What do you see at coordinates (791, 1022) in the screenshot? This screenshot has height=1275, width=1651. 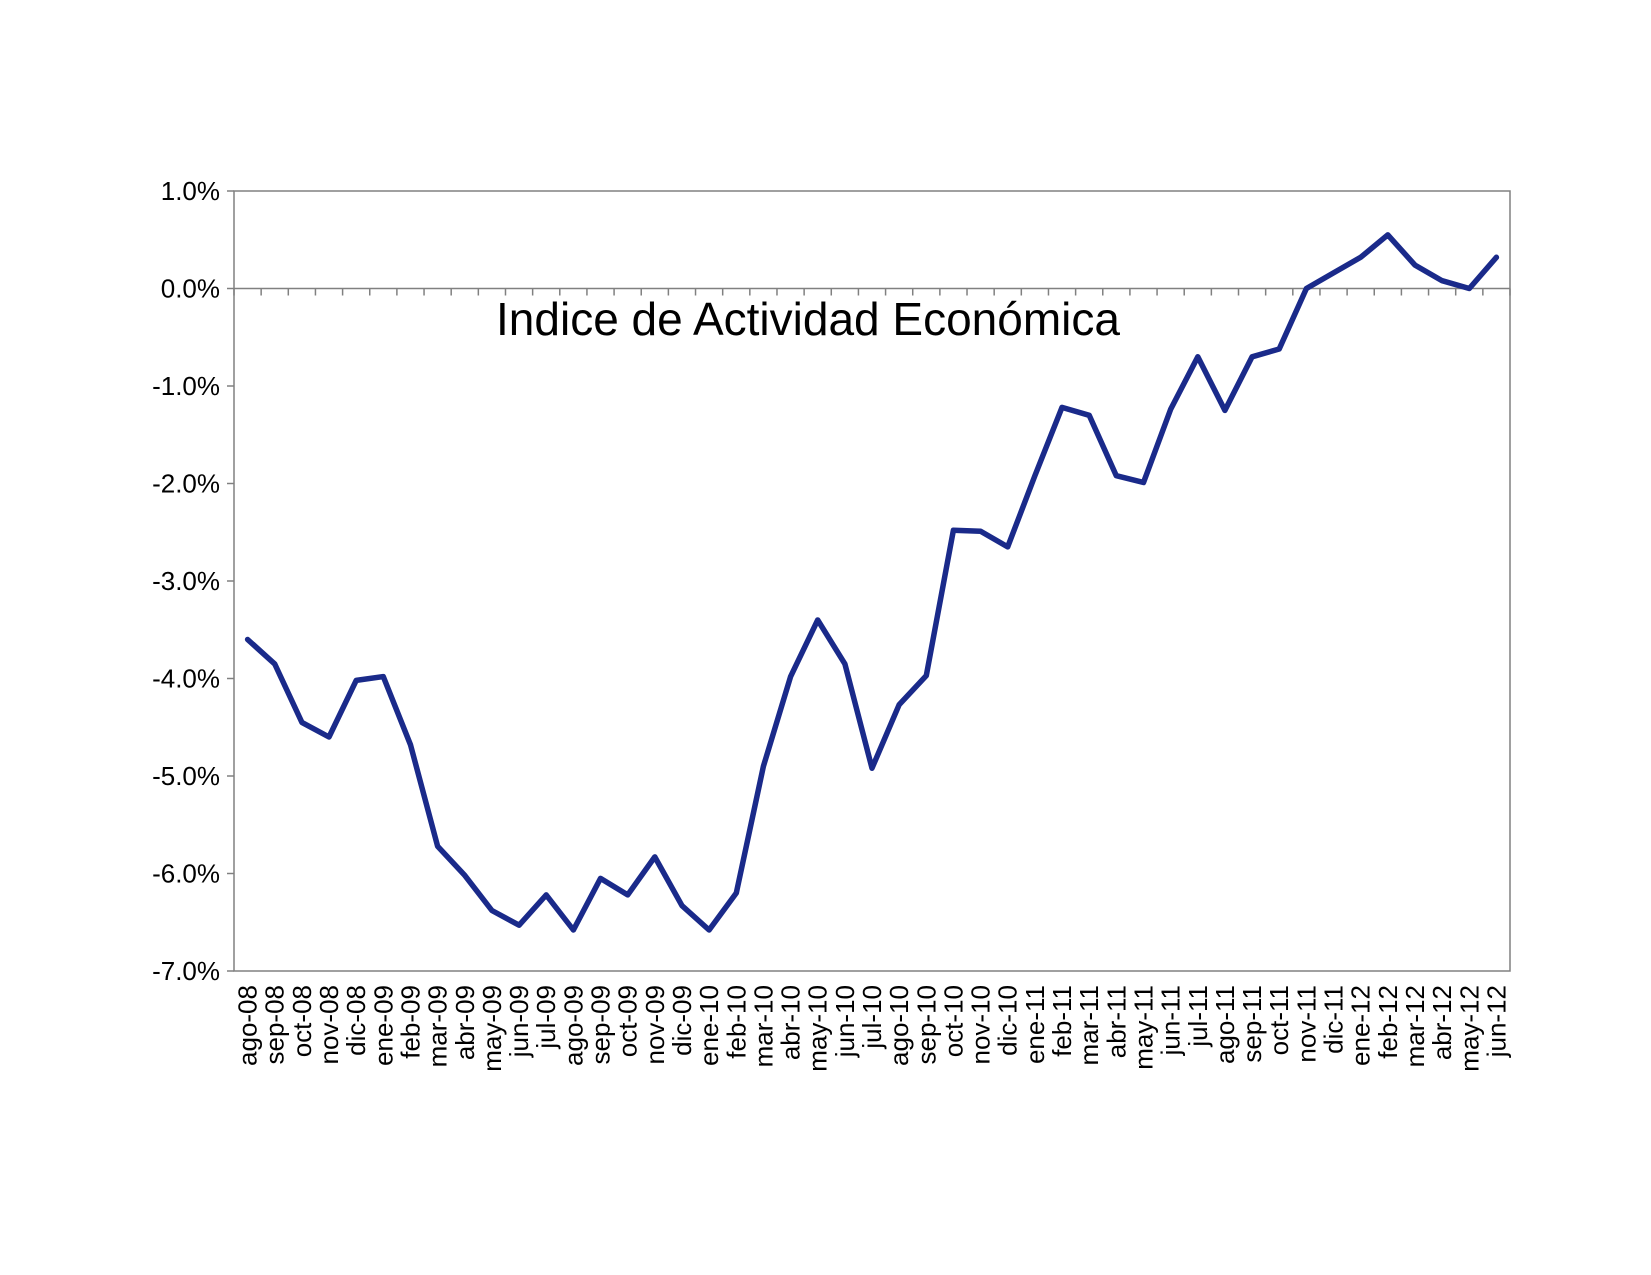 I see `x-tick-label: abr-10` at bounding box center [791, 1022].